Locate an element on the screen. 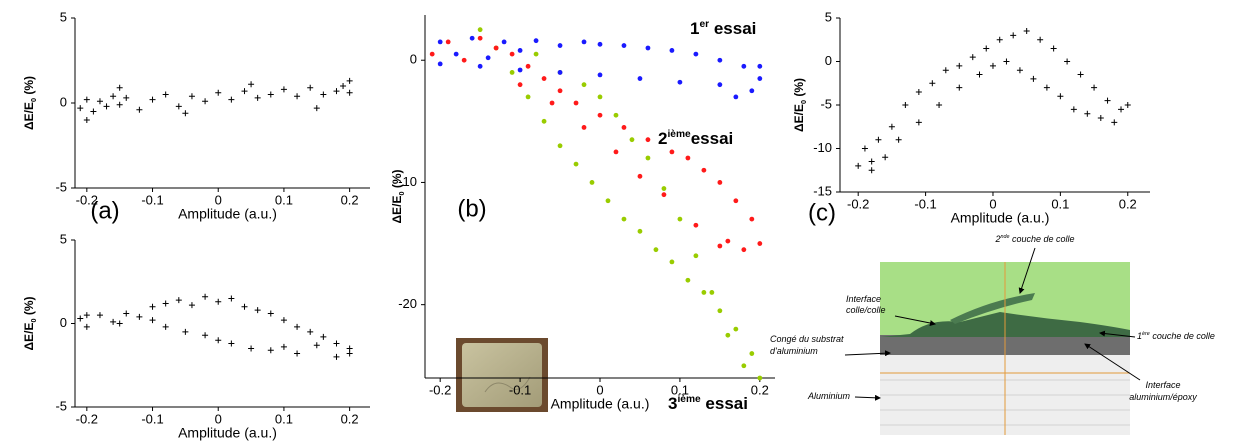 The height and width of the screenshot is (441, 1241). x-tick-label: 0.1 is located at coordinates (284, 199).